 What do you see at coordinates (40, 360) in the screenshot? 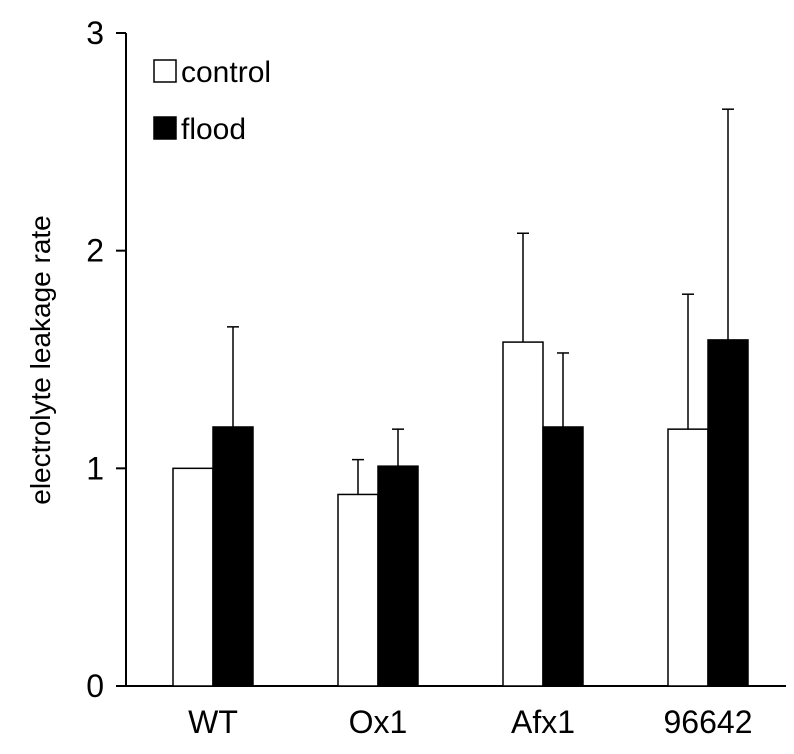
I see `y-axis-title: electrolyte leakage rate` at bounding box center [40, 360].